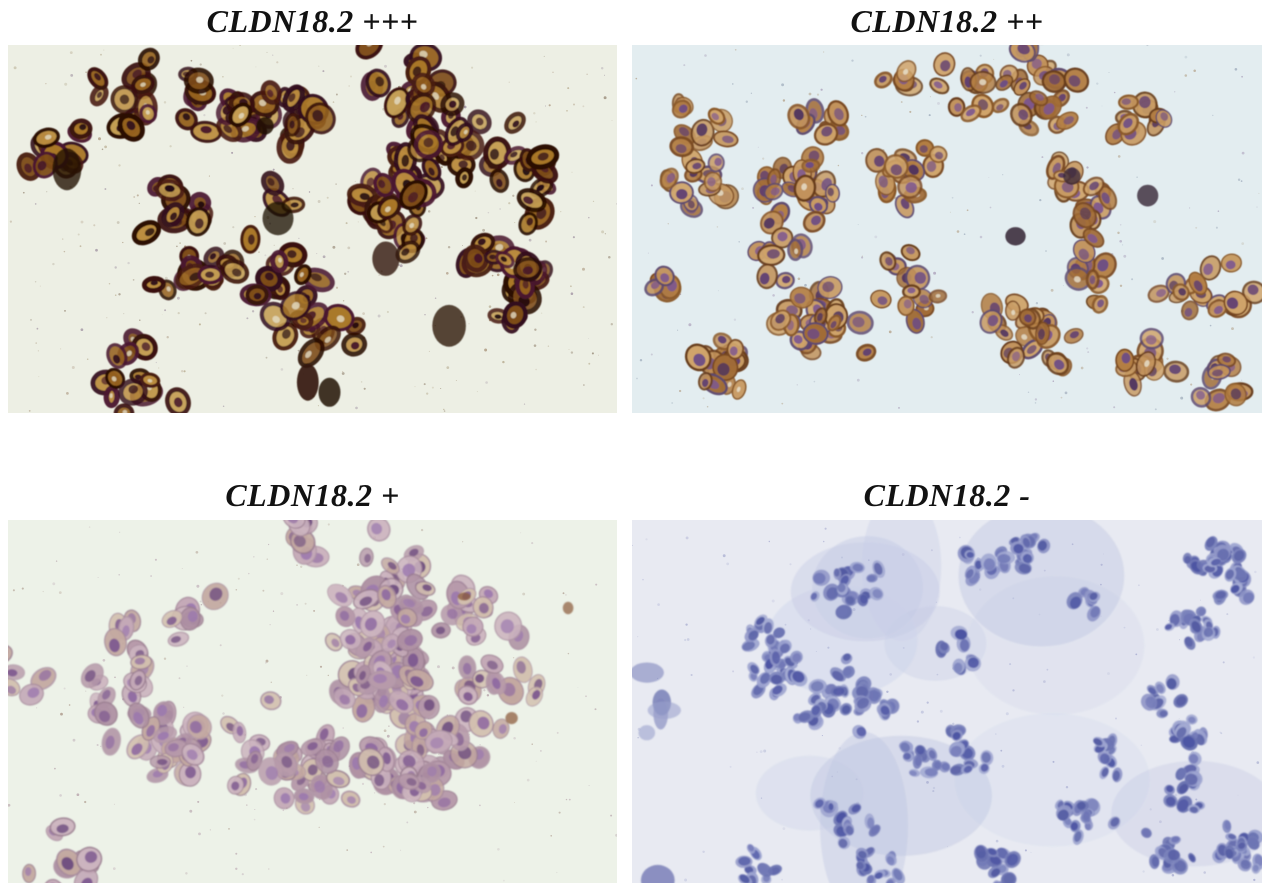  Describe the element at coordinates (312, 495) in the screenshot. I see `panel-title-weak: CLDN18.2 +` at that location.